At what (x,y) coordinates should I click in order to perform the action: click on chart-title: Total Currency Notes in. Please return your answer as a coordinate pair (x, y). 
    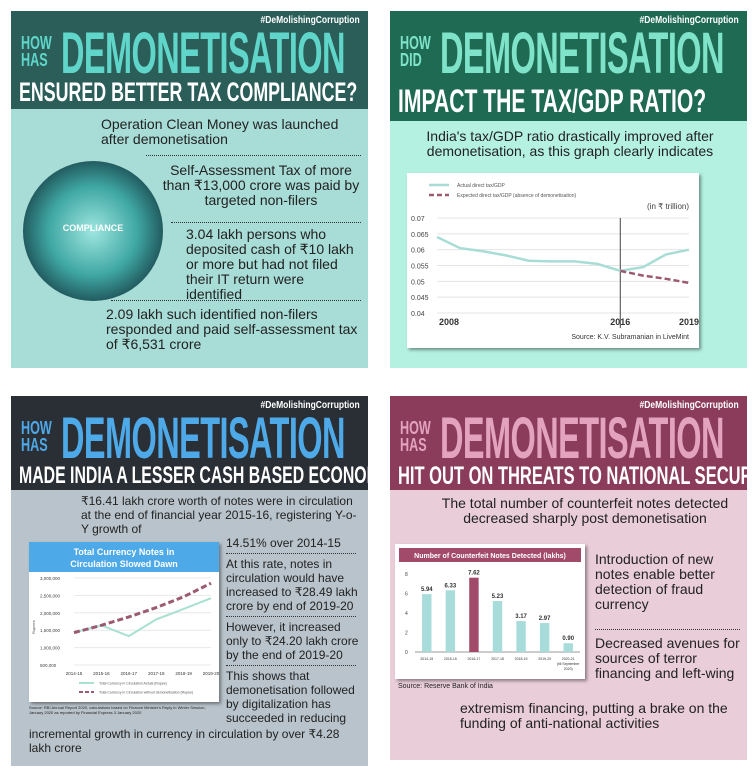
    Looking at the image, I should click on (124, 552).